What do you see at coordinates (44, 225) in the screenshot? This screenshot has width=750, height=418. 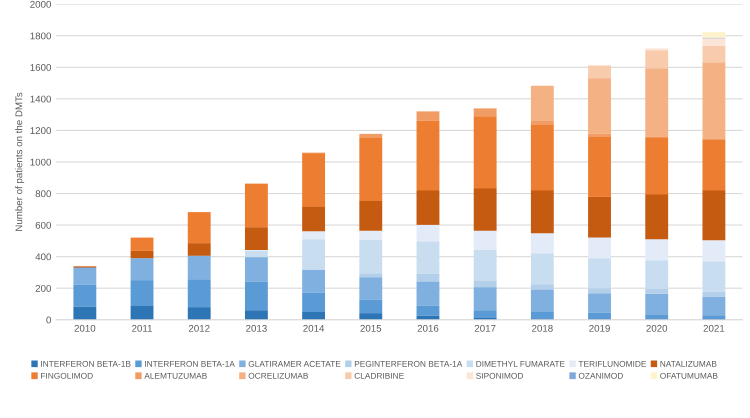 I see `y-tick-label: 600` at bounding box center [44, 225].